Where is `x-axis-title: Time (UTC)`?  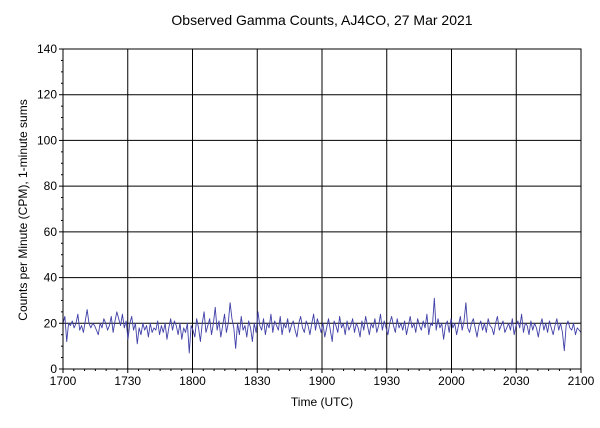
x-axis-title: Time (UTC) is located at coordinates (322, 402).